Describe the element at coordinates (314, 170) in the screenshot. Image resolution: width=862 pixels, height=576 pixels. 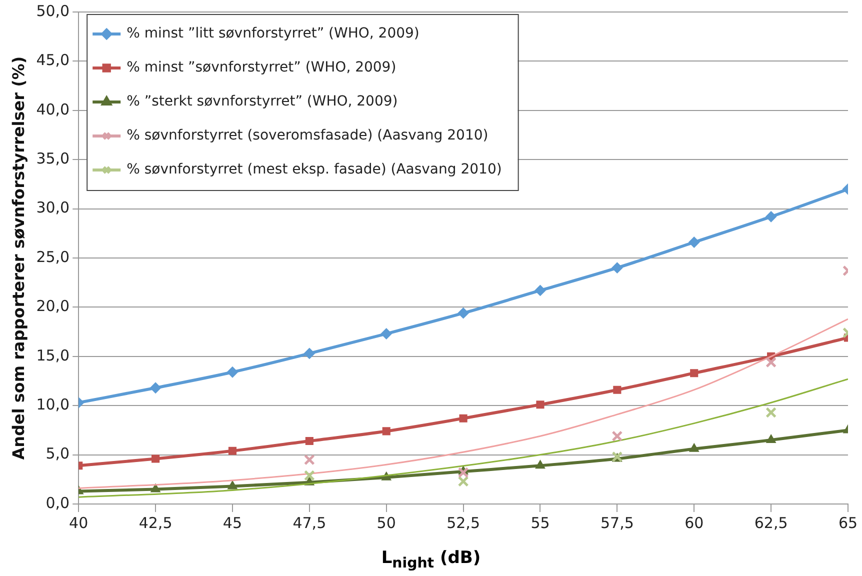
I see `legend-label: % søvnforstyrret (mest eksp. fasade) (Aasvang 2010)` at that location.